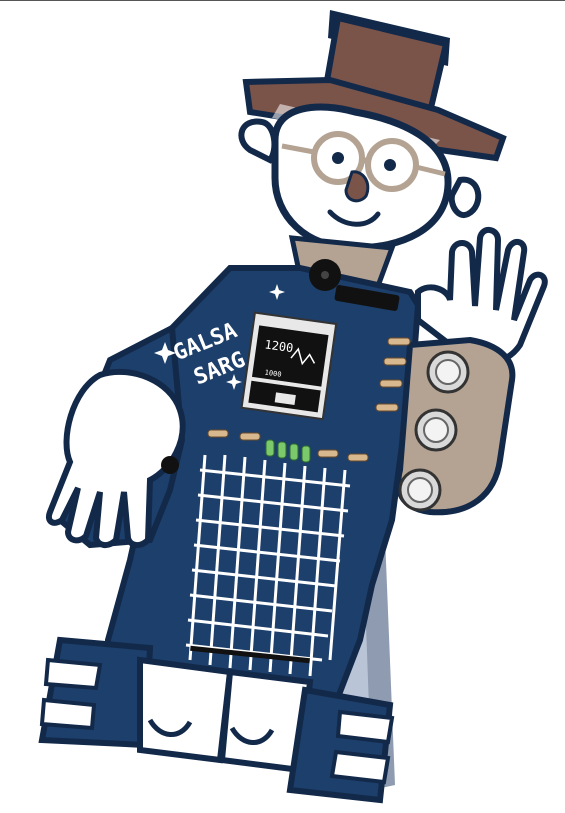 Image resolution: width=565 pixels, height=813 pixels. I want to click on oled-subreading: 1000, so click(273, 374).